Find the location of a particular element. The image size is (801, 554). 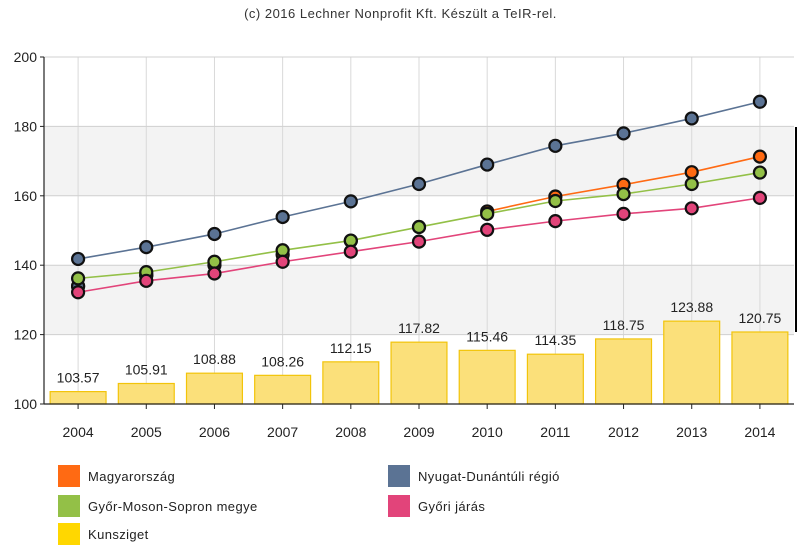

marker-Győr-Moson-Sopron megye-2004 is located at coordinates (78, 278).